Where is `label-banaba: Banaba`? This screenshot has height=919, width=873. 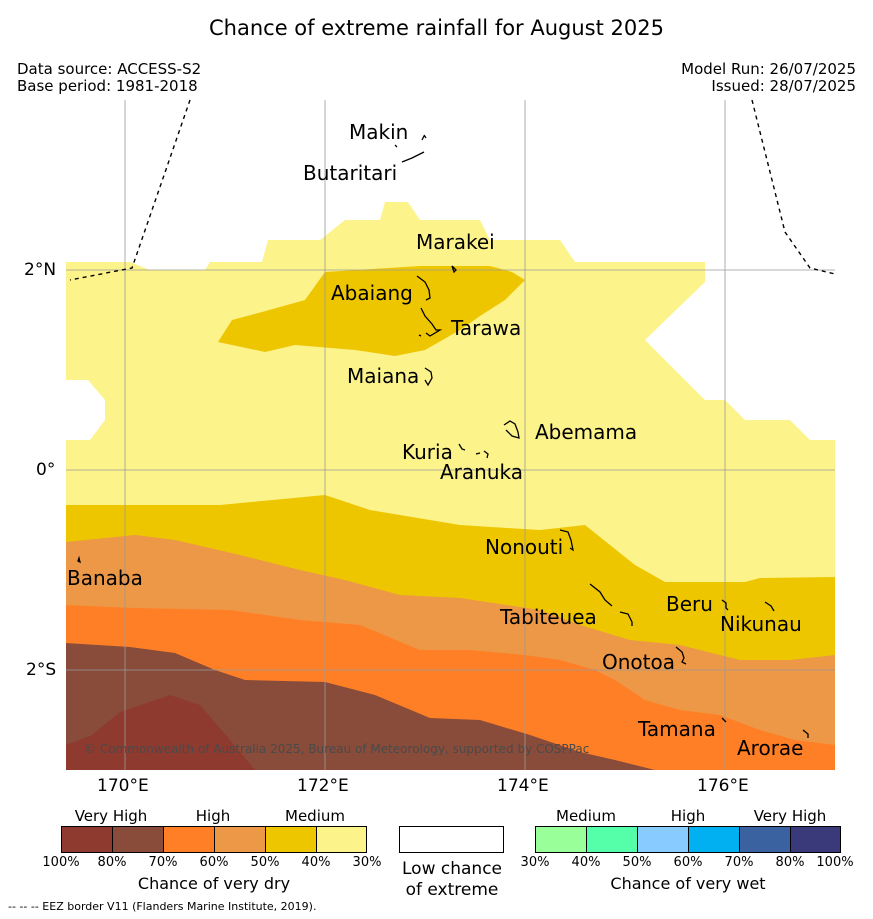
label-banaba: Banaba is located at coordinates (105, 578).